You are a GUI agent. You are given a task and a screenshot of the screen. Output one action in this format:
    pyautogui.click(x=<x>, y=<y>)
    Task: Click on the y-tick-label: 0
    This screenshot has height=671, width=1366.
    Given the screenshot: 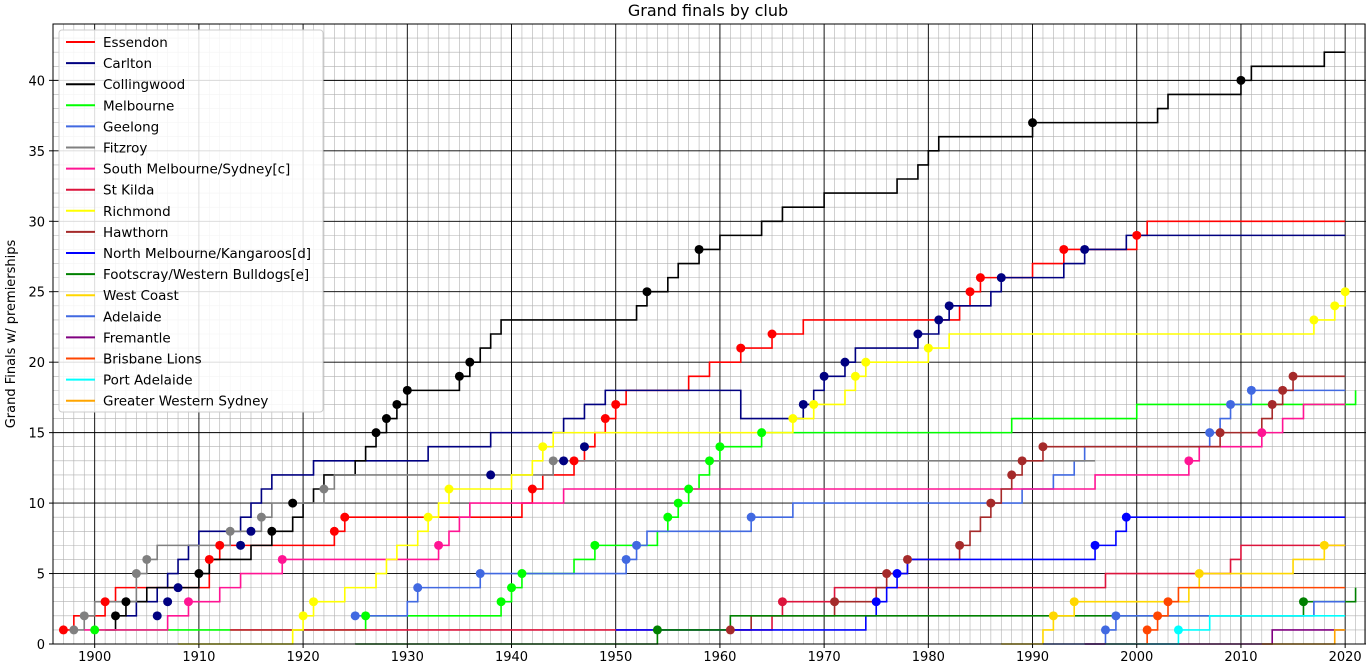 What is the action you would take?
    pyautogui.click(x=41, y=645)
    